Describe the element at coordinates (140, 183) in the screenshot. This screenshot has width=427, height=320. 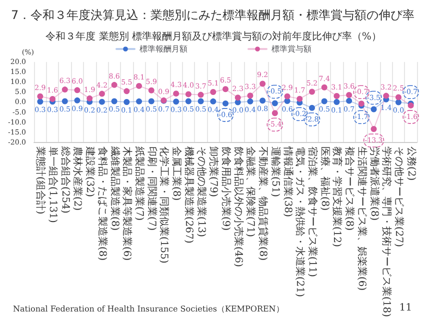
I see `x-tick-label: 紙製品製造業(7)` at that location.